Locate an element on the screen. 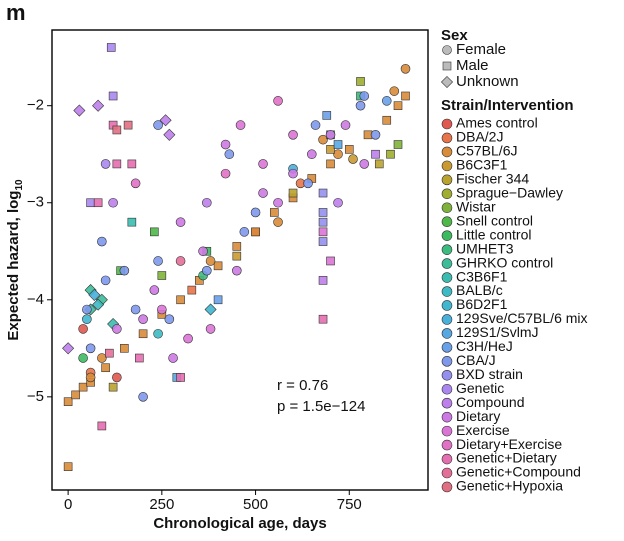 The width and height of the screenshot is (624, 541). legend-label: UMHET3 is located at coordinates (485, 248).